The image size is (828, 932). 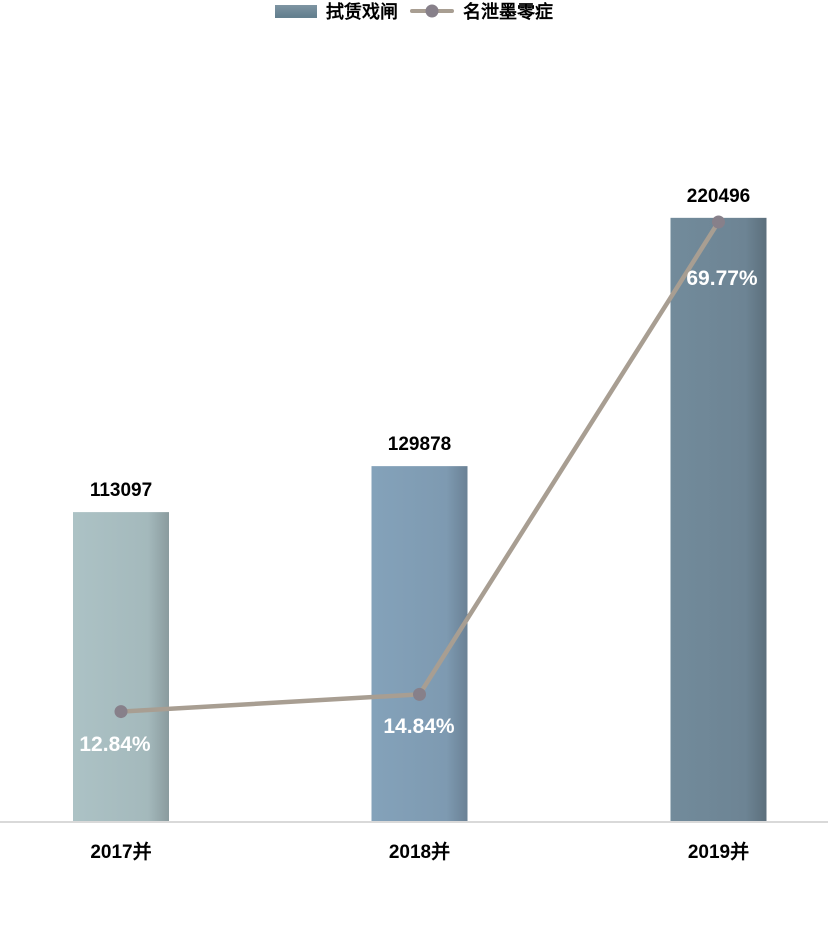 What do you see at coordinates (419, 851) in the screenshot?
I see `x-axis-label-2018并: 2018并` at bounding box center [419, 851].